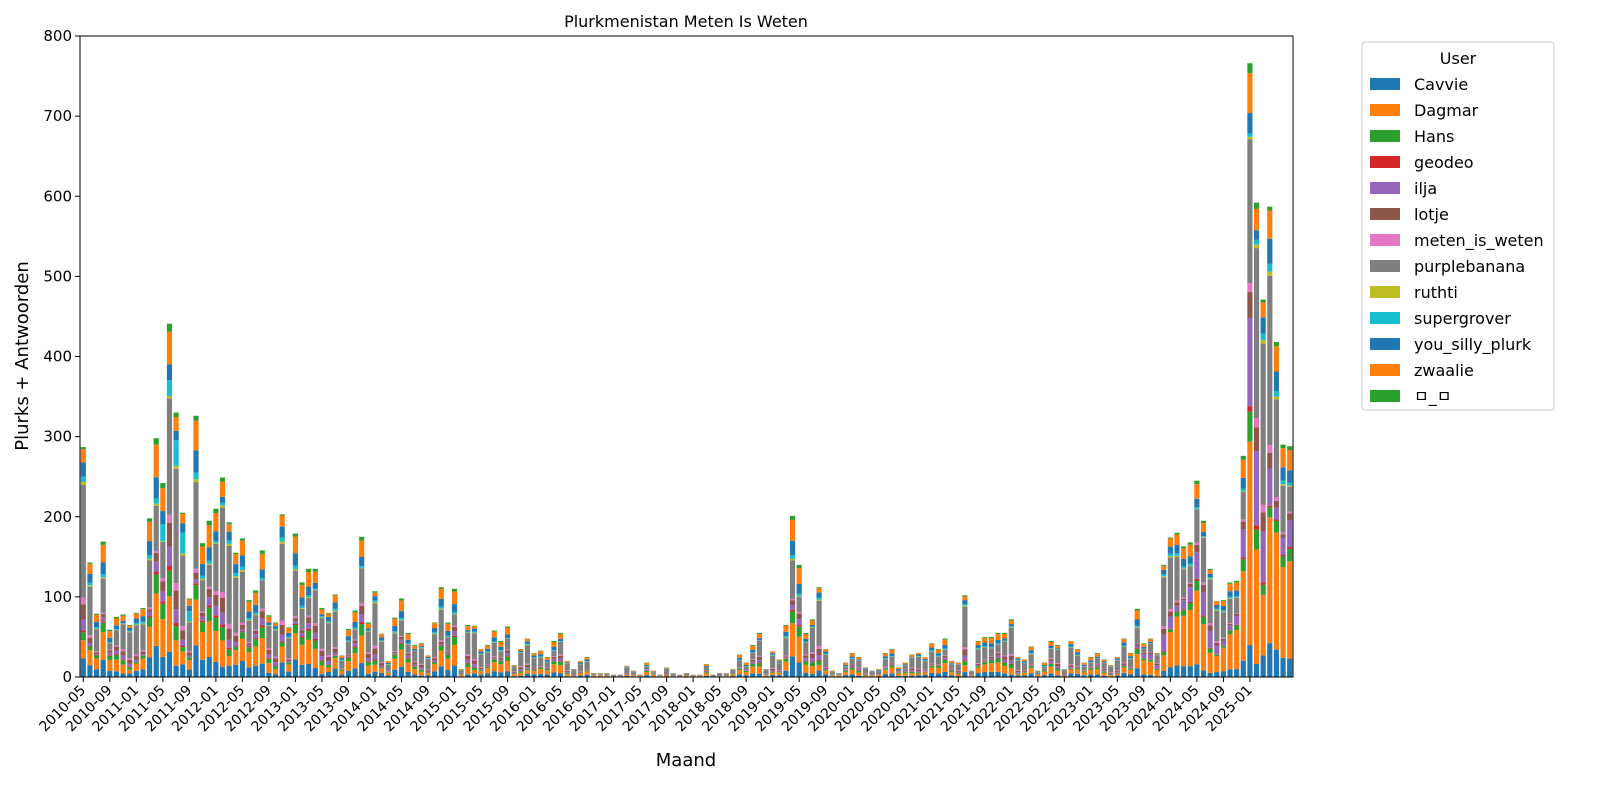 The width and height of the screenshot is (1600, 800). Describe the element at coordinates (57, 517) in the screenshot. I see `y-tick-label: 200` at that location.